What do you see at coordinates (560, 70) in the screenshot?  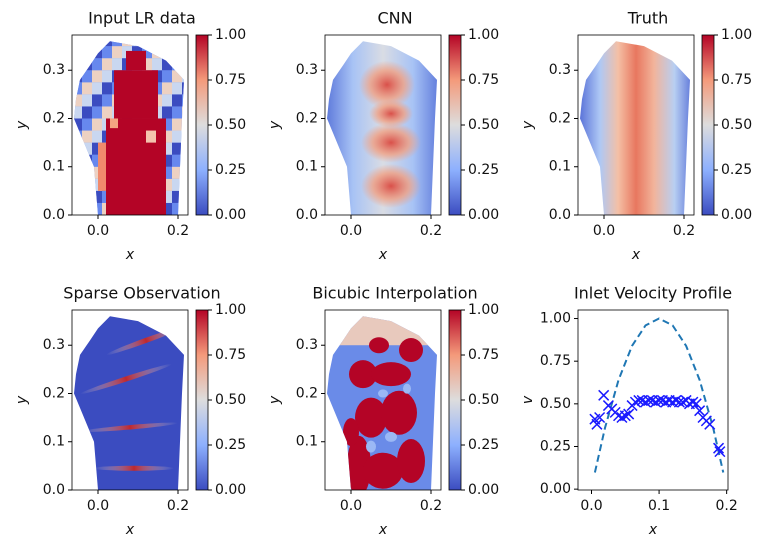 I see `y-tick-label: 0.3` at bounding box center [560, 70].